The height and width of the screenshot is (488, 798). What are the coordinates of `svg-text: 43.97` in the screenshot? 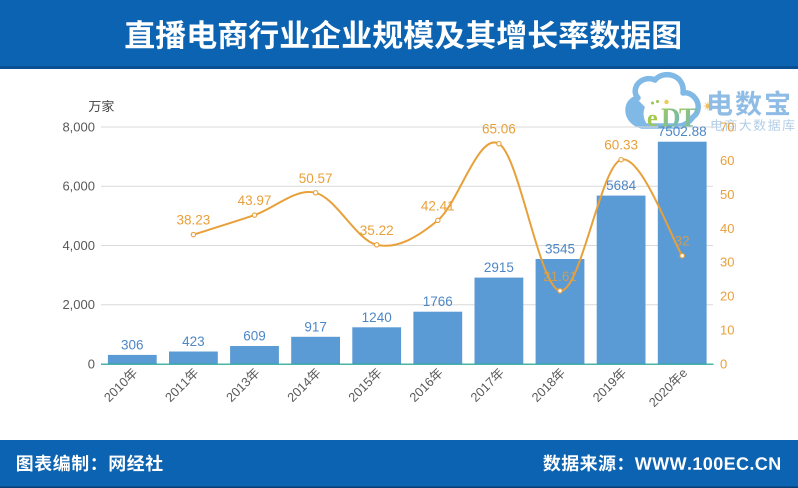 It's located at (255, 200).